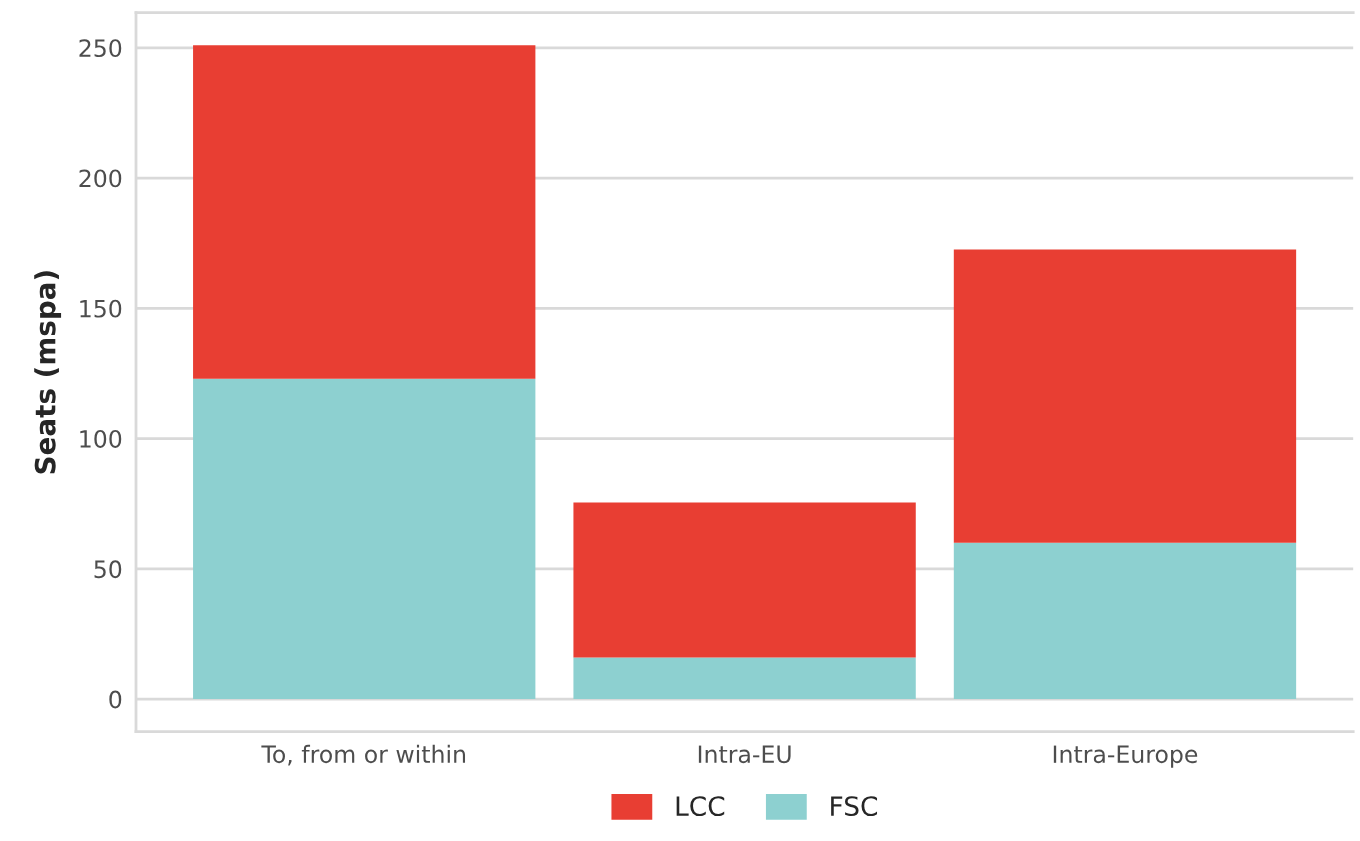 This screenshot has height=841, width=1360. What do you see at coordinates (100, 178) in the screenshot?
I see `y-tick-label: 200` at bounding box center [100, 178].